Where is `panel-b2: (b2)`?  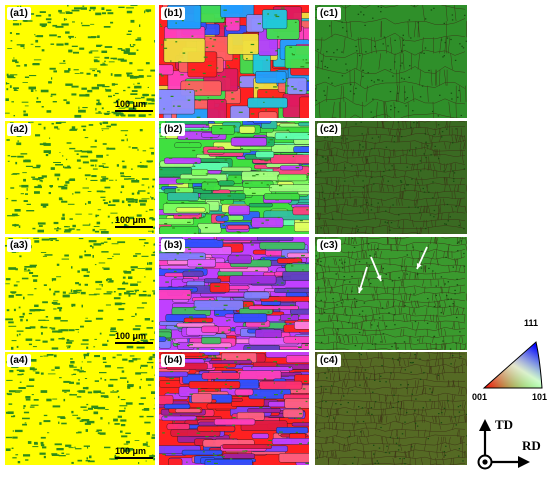 panel-b2: (b2) is located at coordinates (234, 177).